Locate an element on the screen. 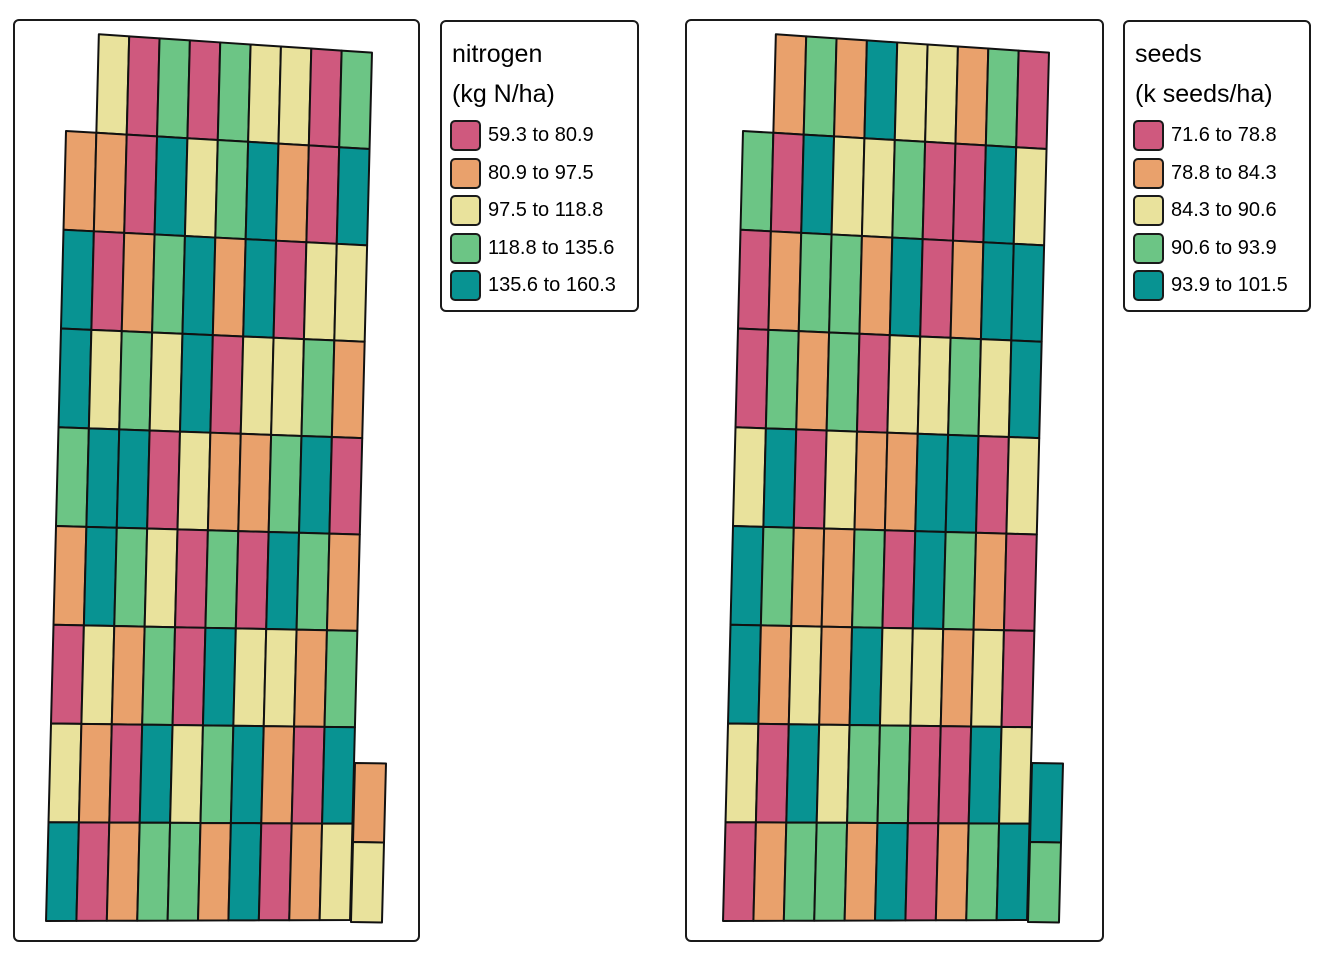 The width and height of the screenshot is (1344, 960). legend-item: 97.5 to 118.8 is located at coordinates (526, 210).